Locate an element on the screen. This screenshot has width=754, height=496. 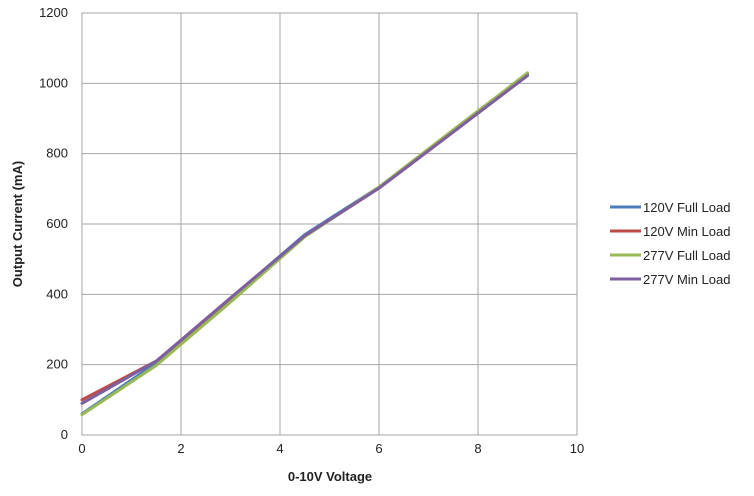
y-tick-label: 1200 is located at coordinates (53, 12).